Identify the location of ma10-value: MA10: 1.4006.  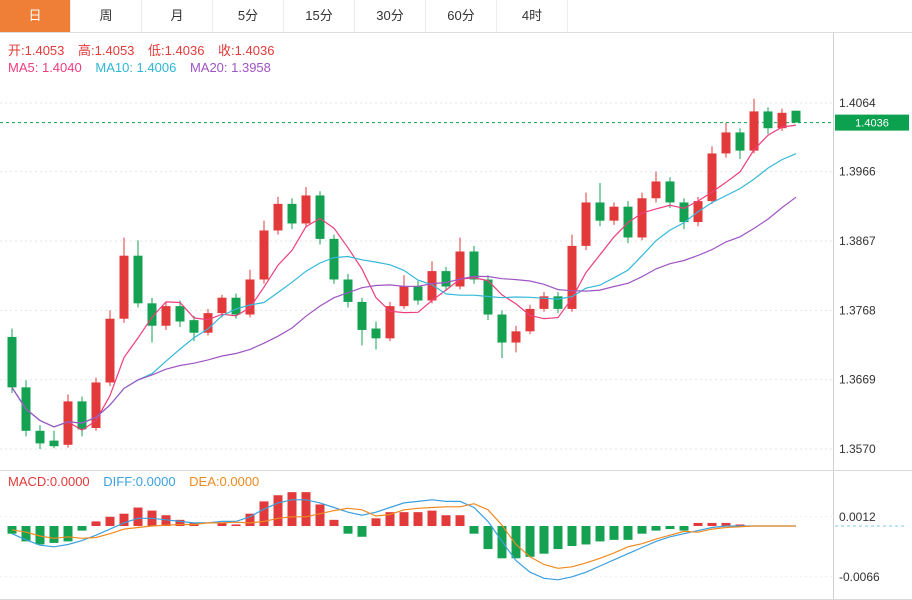
(136, 67).